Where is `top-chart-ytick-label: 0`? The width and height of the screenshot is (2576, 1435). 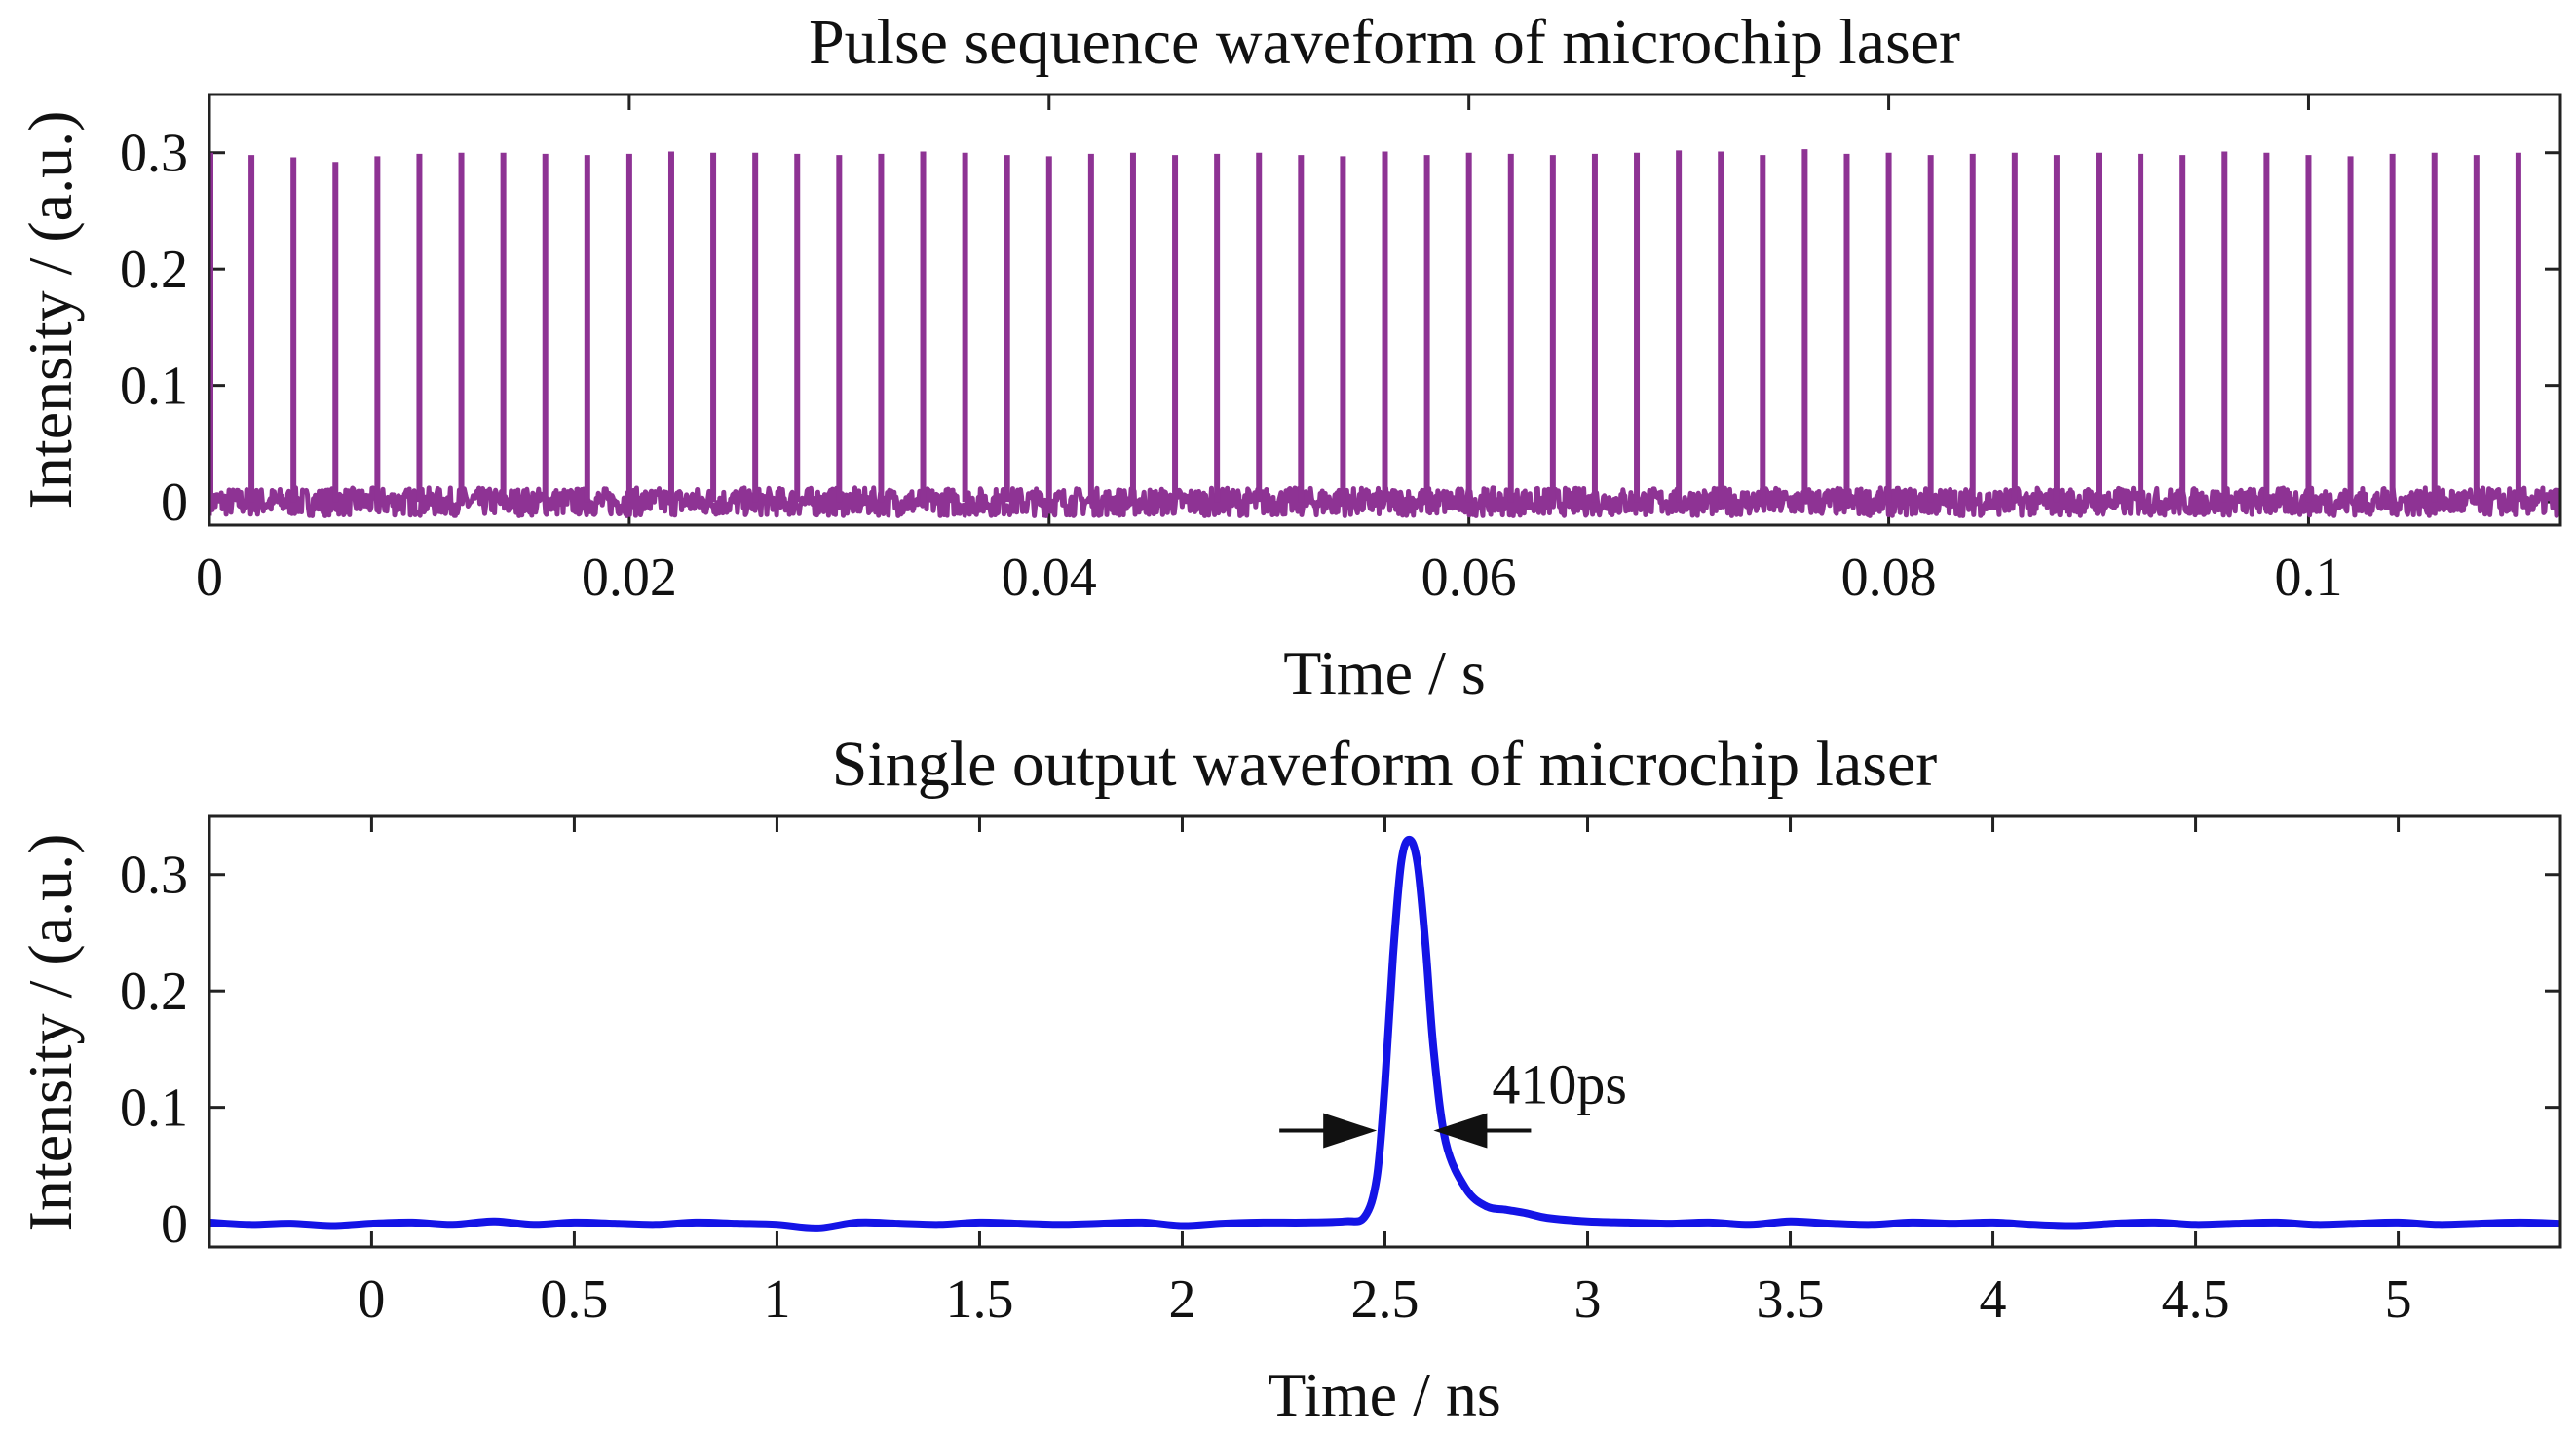
top-chart-ytick-label: 0 is located at coordinates (174, 502).